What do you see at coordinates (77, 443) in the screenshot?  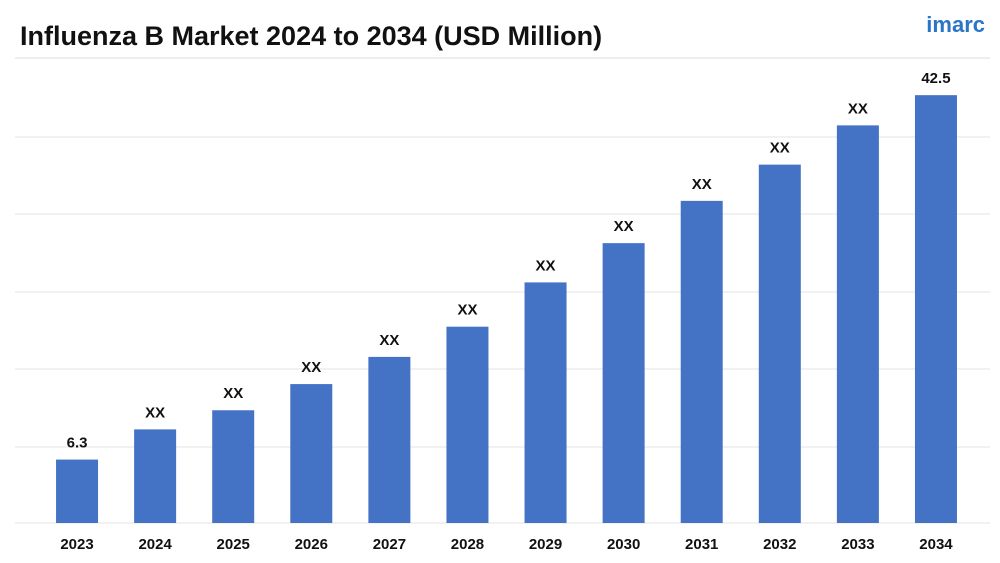 I see `value-label: 6.3` at bounding box center [77, 443].